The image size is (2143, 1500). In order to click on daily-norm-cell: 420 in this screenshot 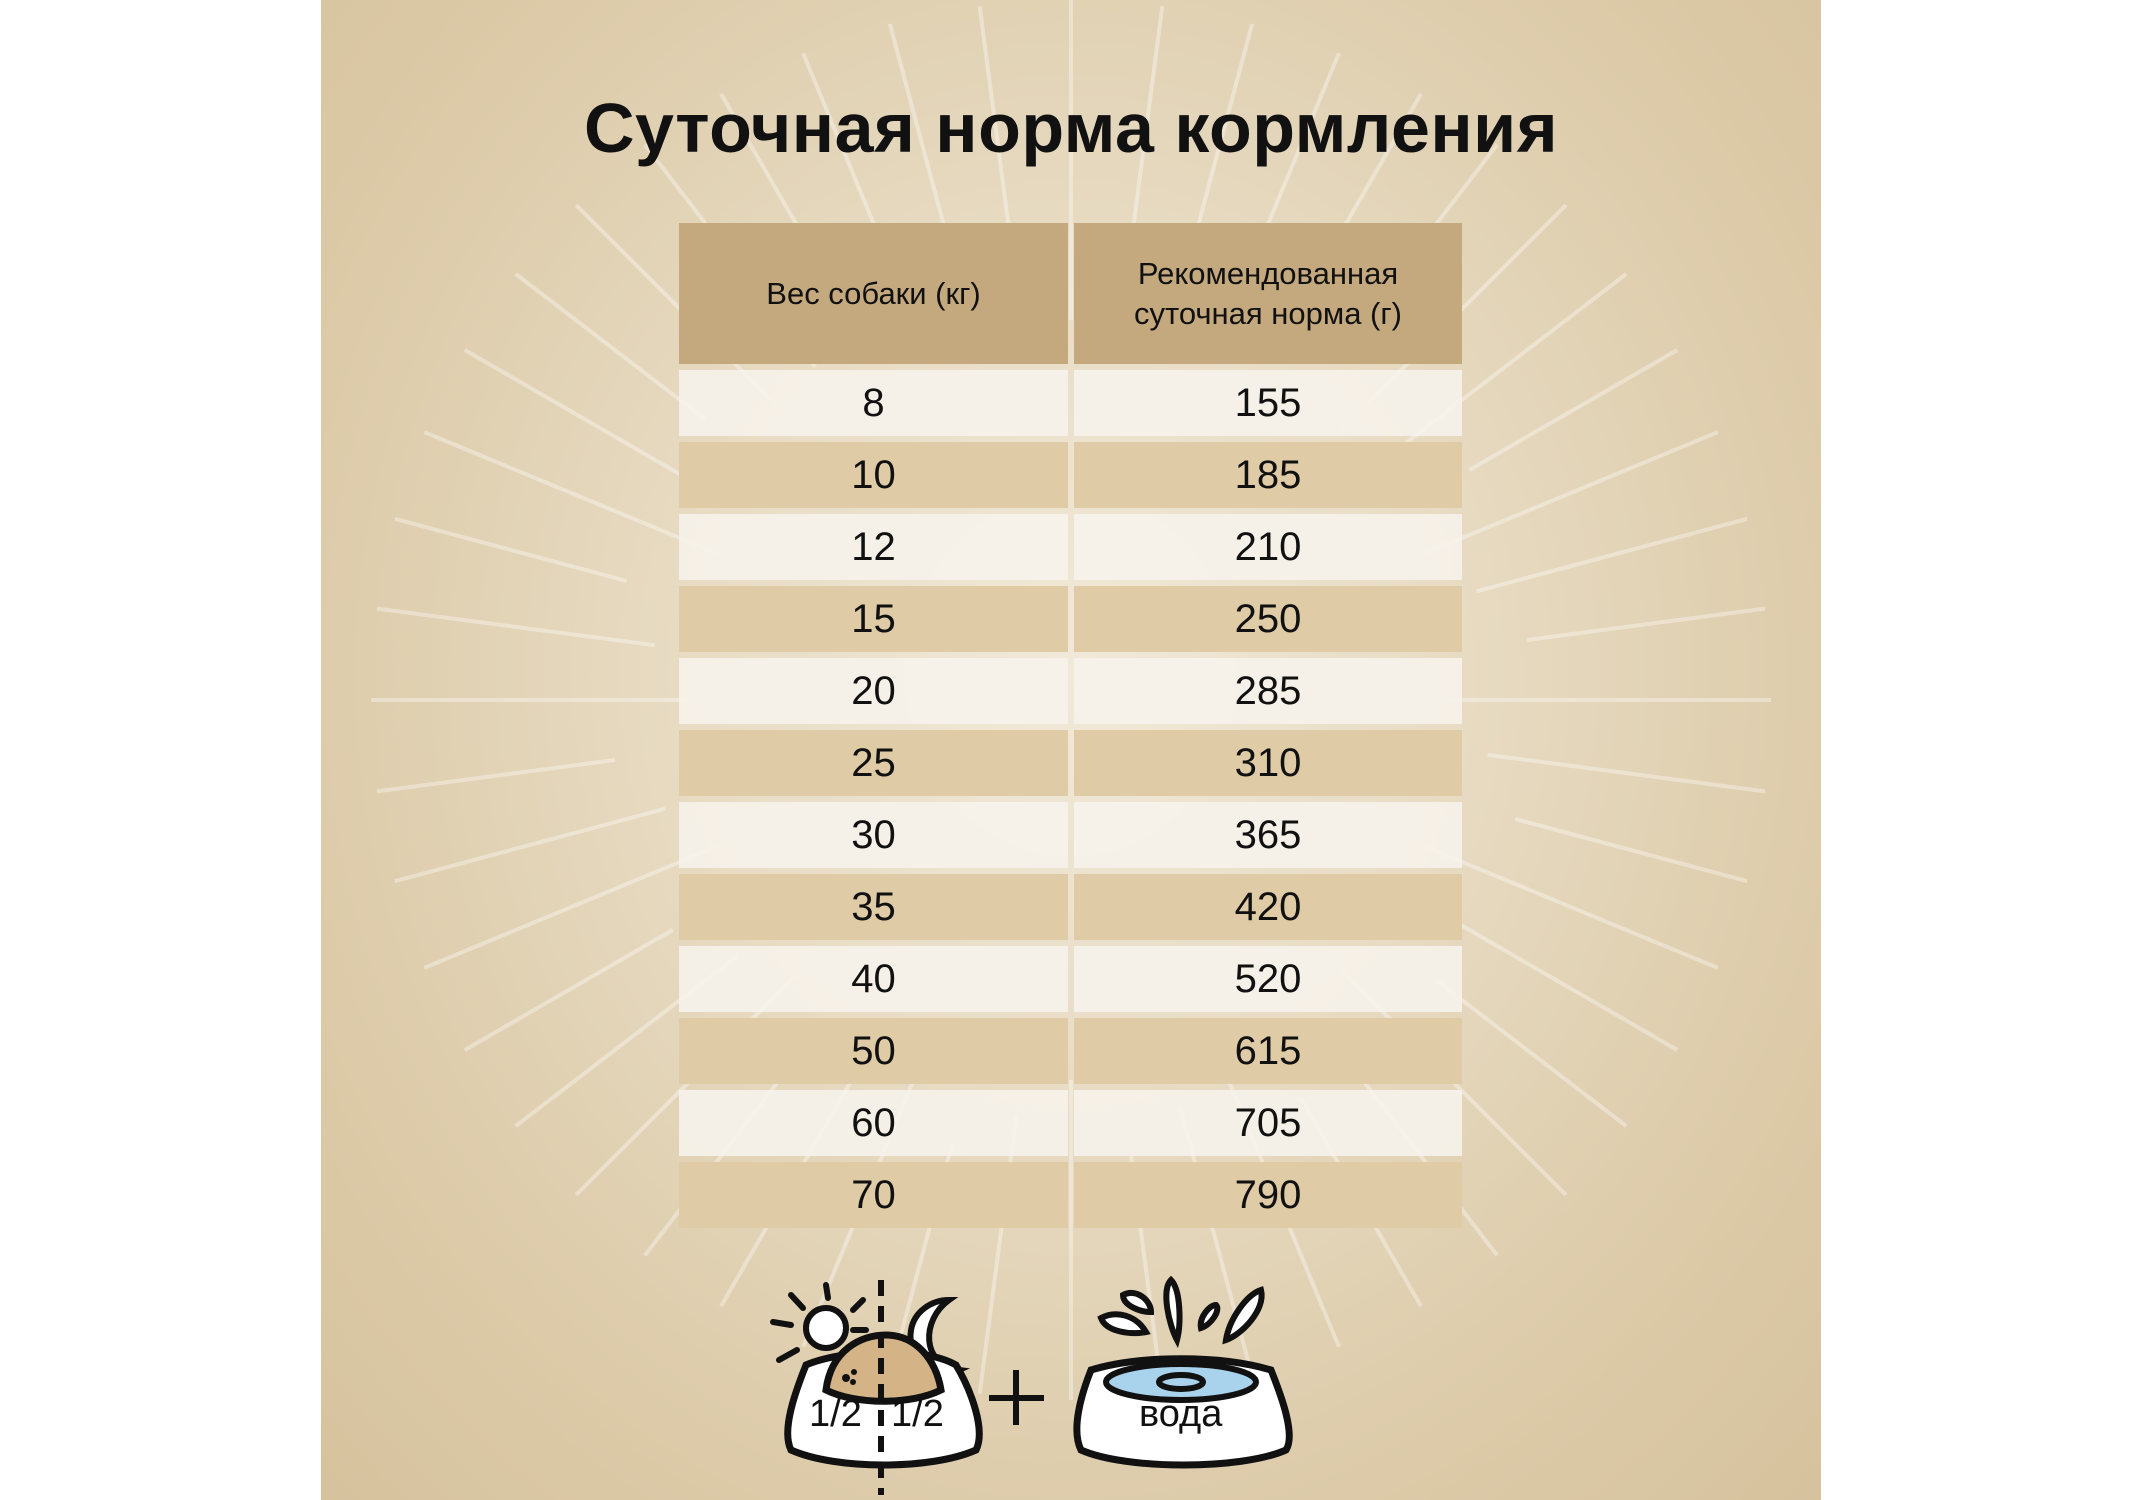, I will do `click(1268, 907)`.